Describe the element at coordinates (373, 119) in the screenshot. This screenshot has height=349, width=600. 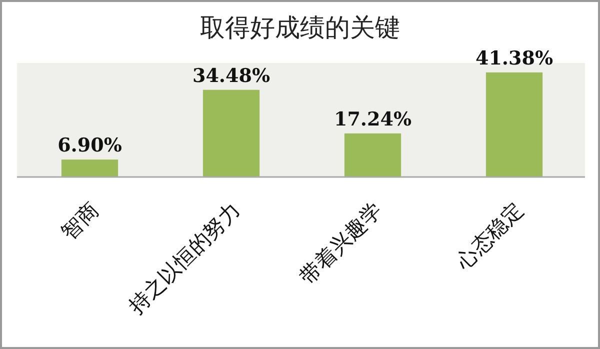
I see `data-label: 17.24%` at that location.